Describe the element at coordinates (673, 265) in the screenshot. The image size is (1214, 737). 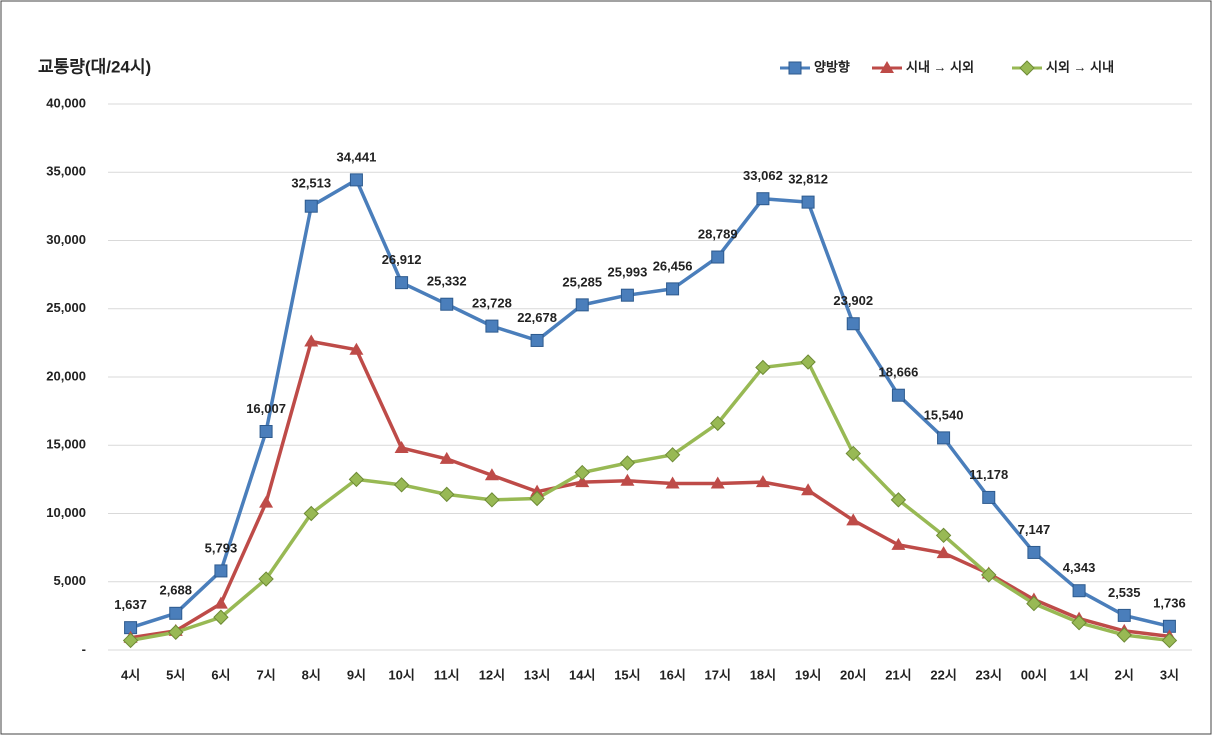
I see `data-label: 26,456` at that location.